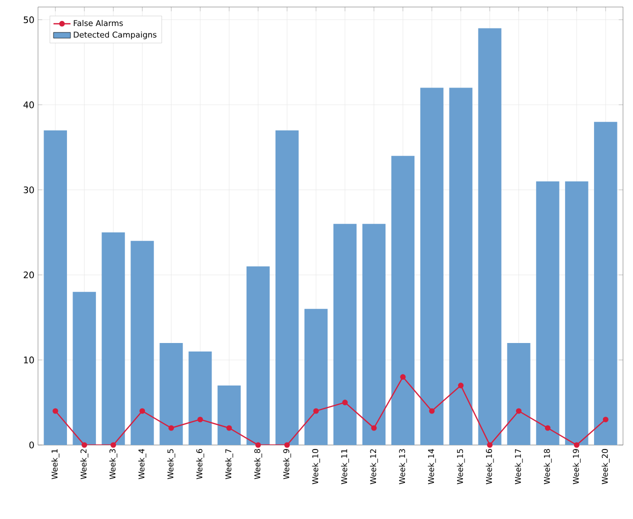  I want to click on y-tick-label: 20, so click(29, 275).